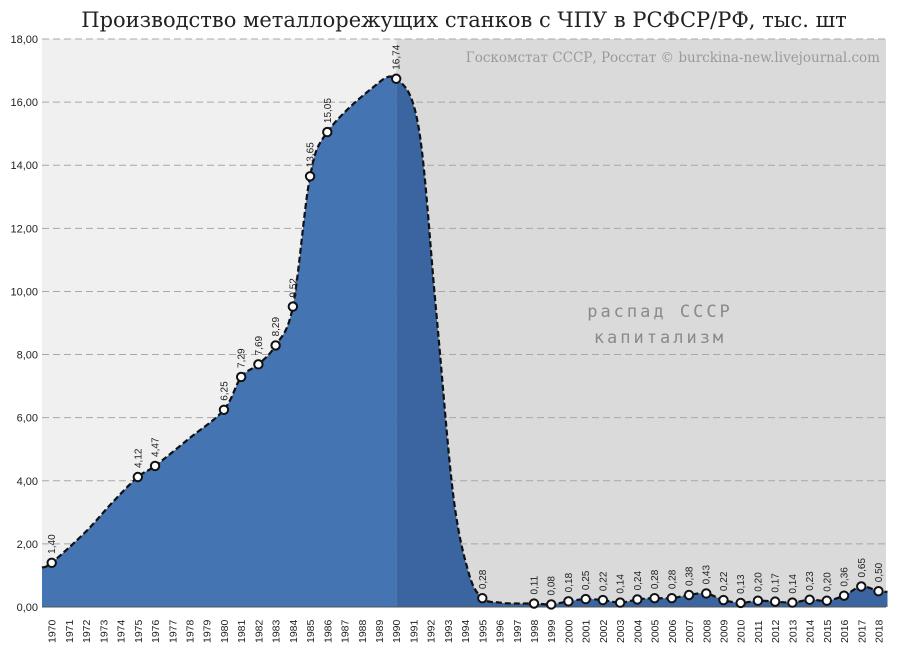 Image resolution: width=900 pixels, height=649 pixels. Describe the element at coordinates (191, 631) in the screenshot. I see `x-tick-label: 1978` at that location.